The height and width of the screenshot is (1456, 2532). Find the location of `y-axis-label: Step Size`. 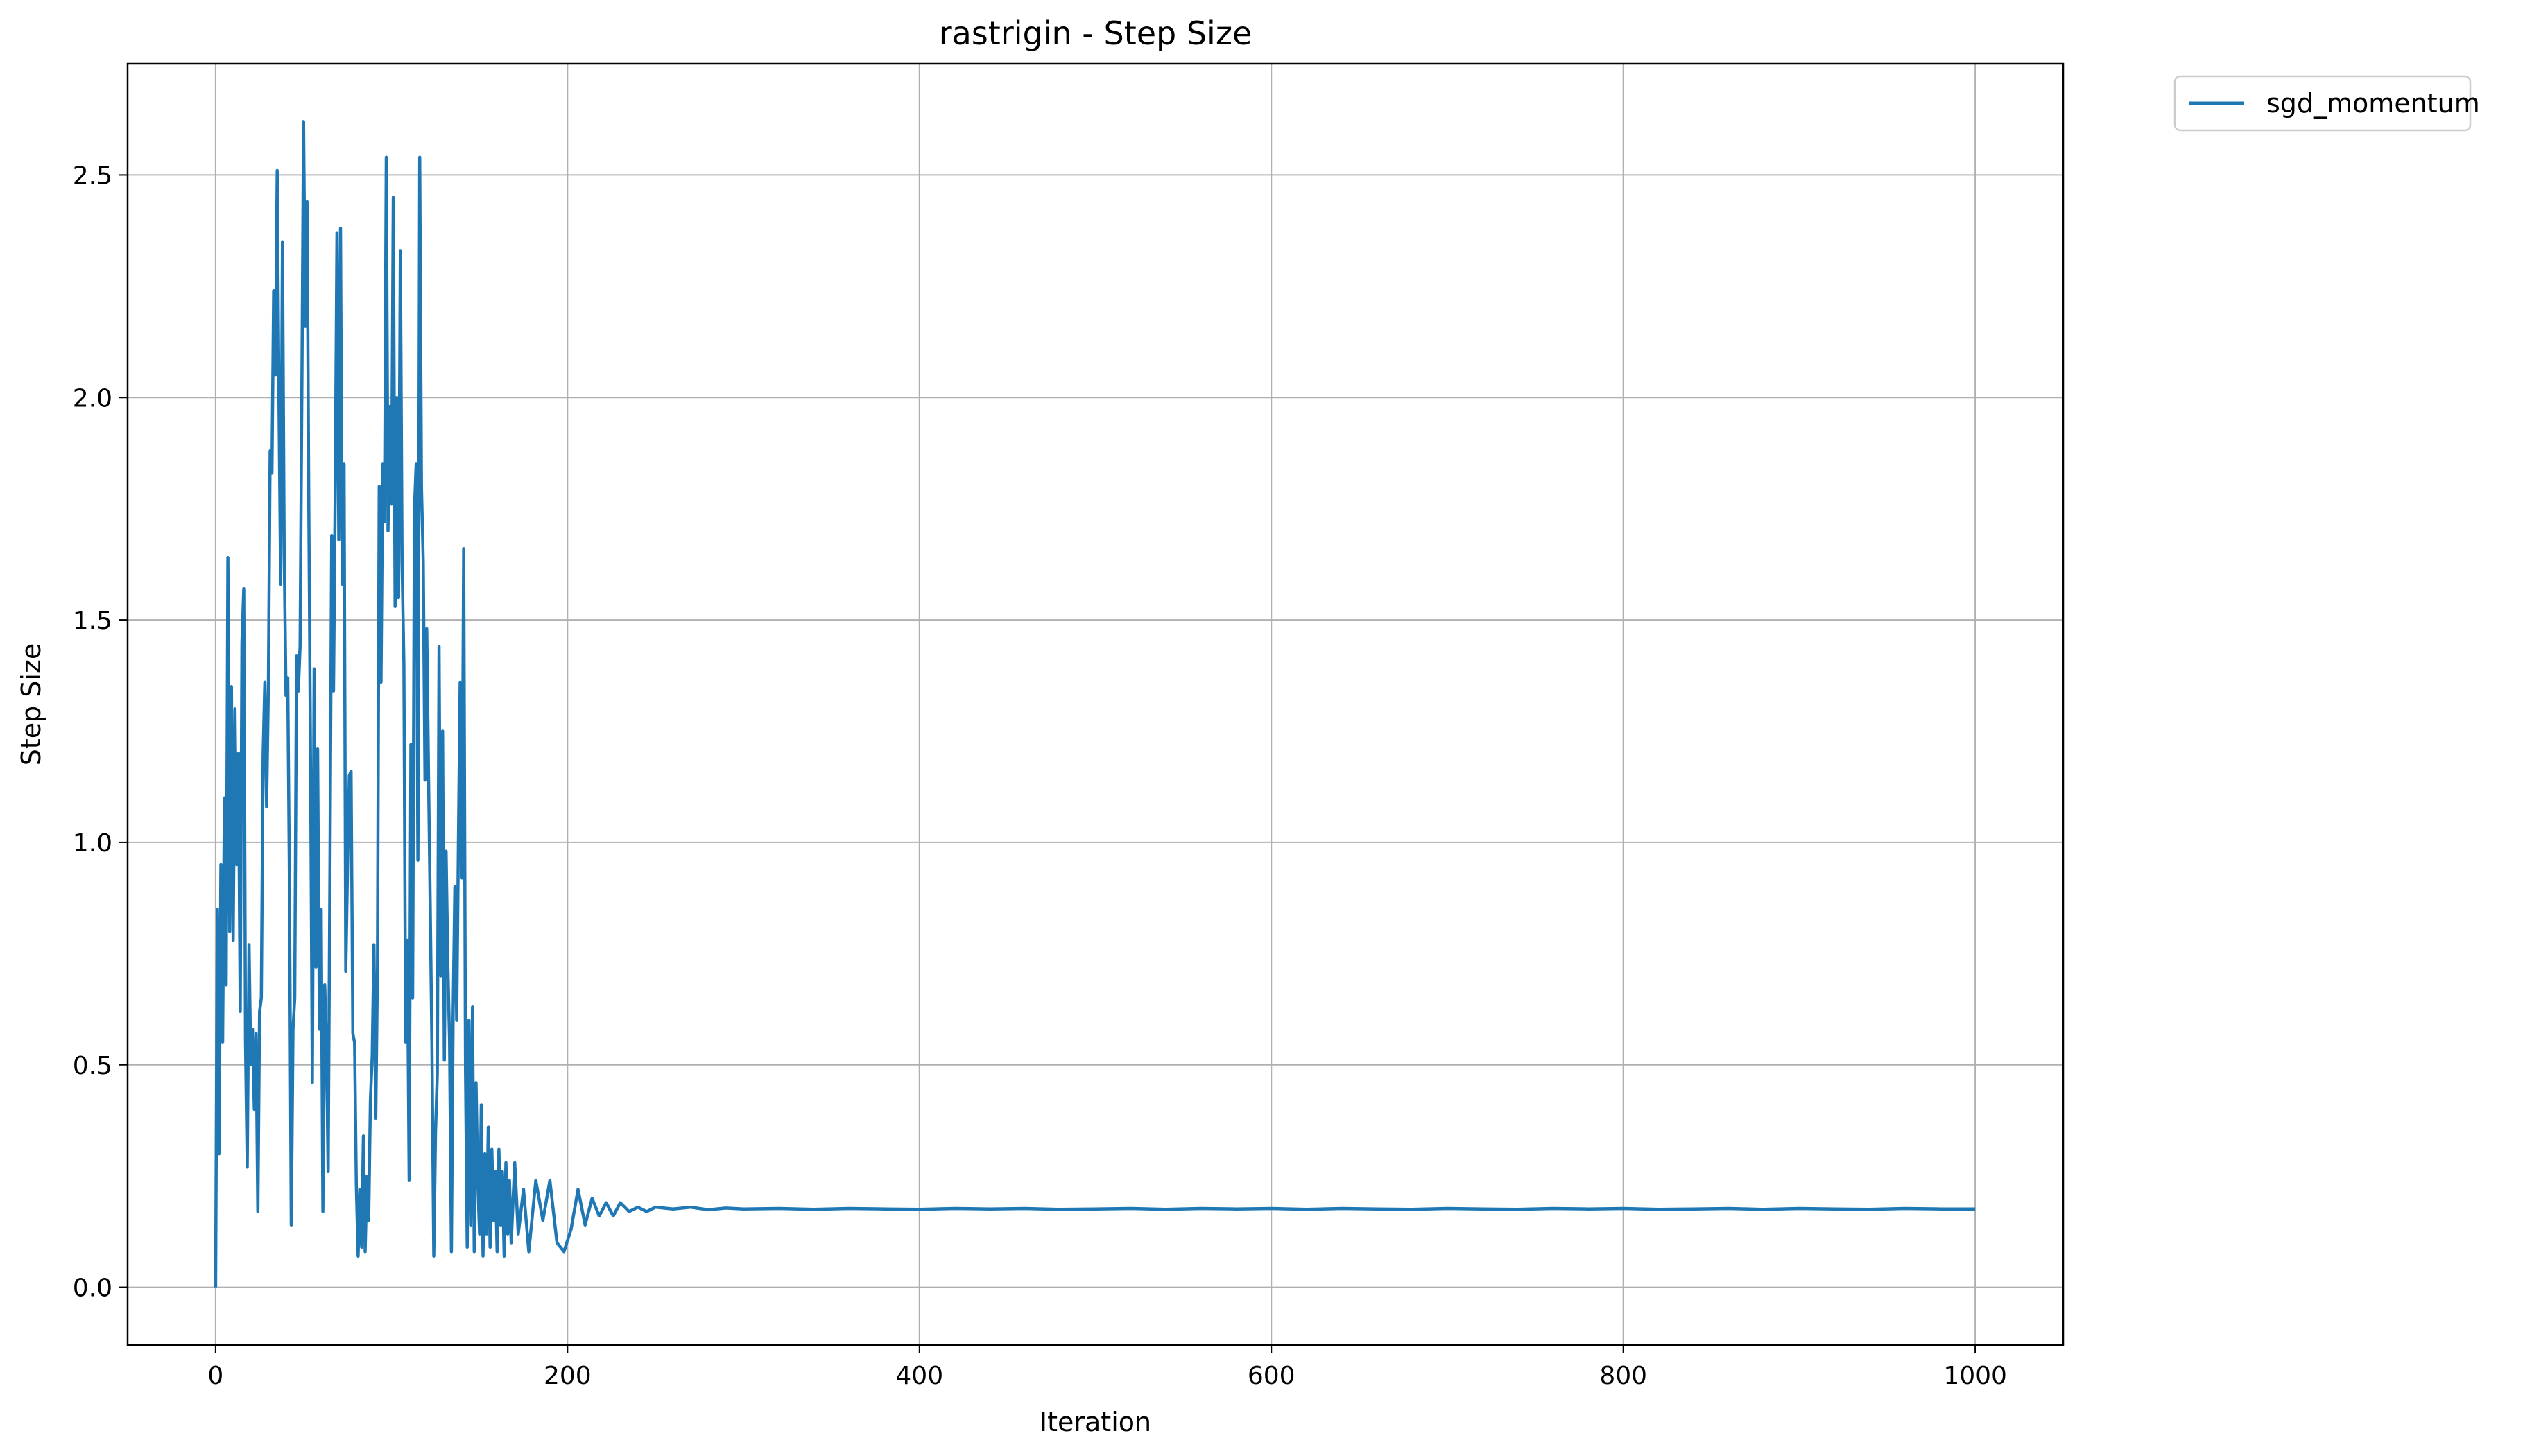

y-axis-label: Step Size is located at coordinates (31, 704).